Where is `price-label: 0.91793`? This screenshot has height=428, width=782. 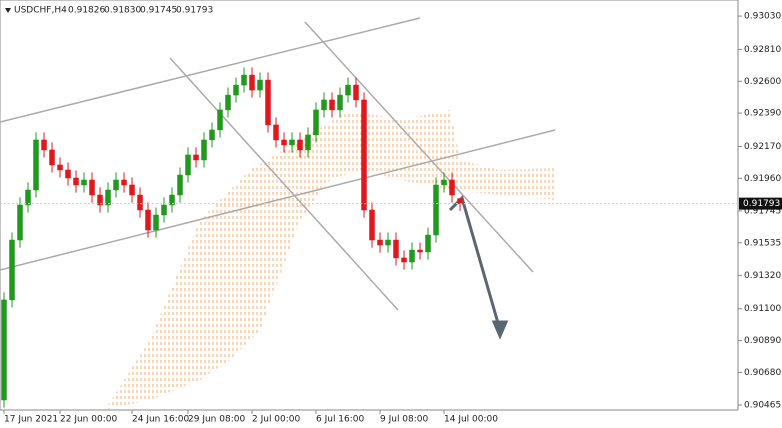
price-label: 0.91793 is located at coordinates (761, 204).